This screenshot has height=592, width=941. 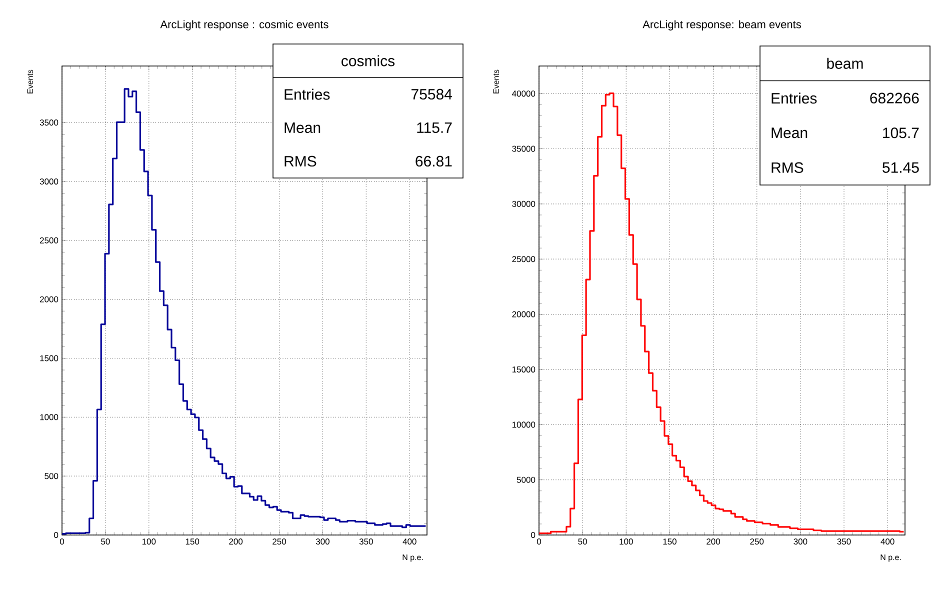 What do you see at coordinates (900, 167) in the screenshot?
I see `annotation: 51.45` at bounding box center [900, 167].